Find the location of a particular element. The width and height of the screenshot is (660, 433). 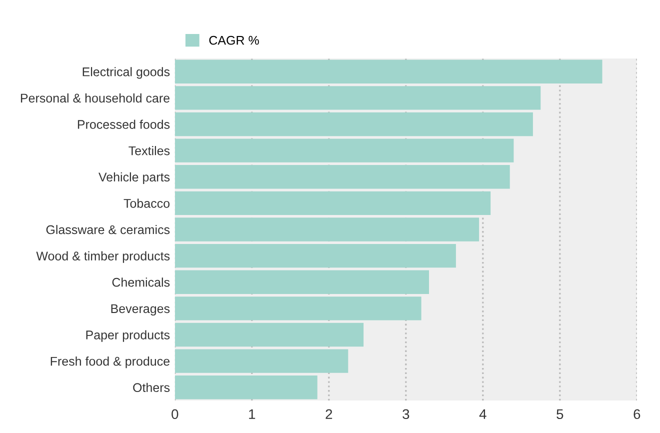

y-tick-label: Others is located at coordinates (151, 387).